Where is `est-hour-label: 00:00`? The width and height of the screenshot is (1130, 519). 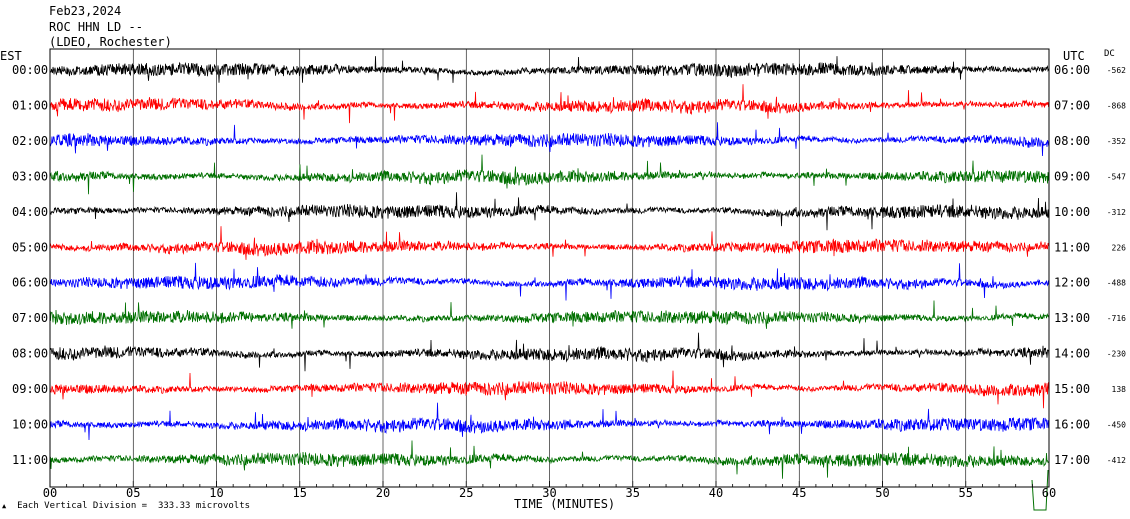
est-hour-label: 00:00 is located at coordinates (30, 70).